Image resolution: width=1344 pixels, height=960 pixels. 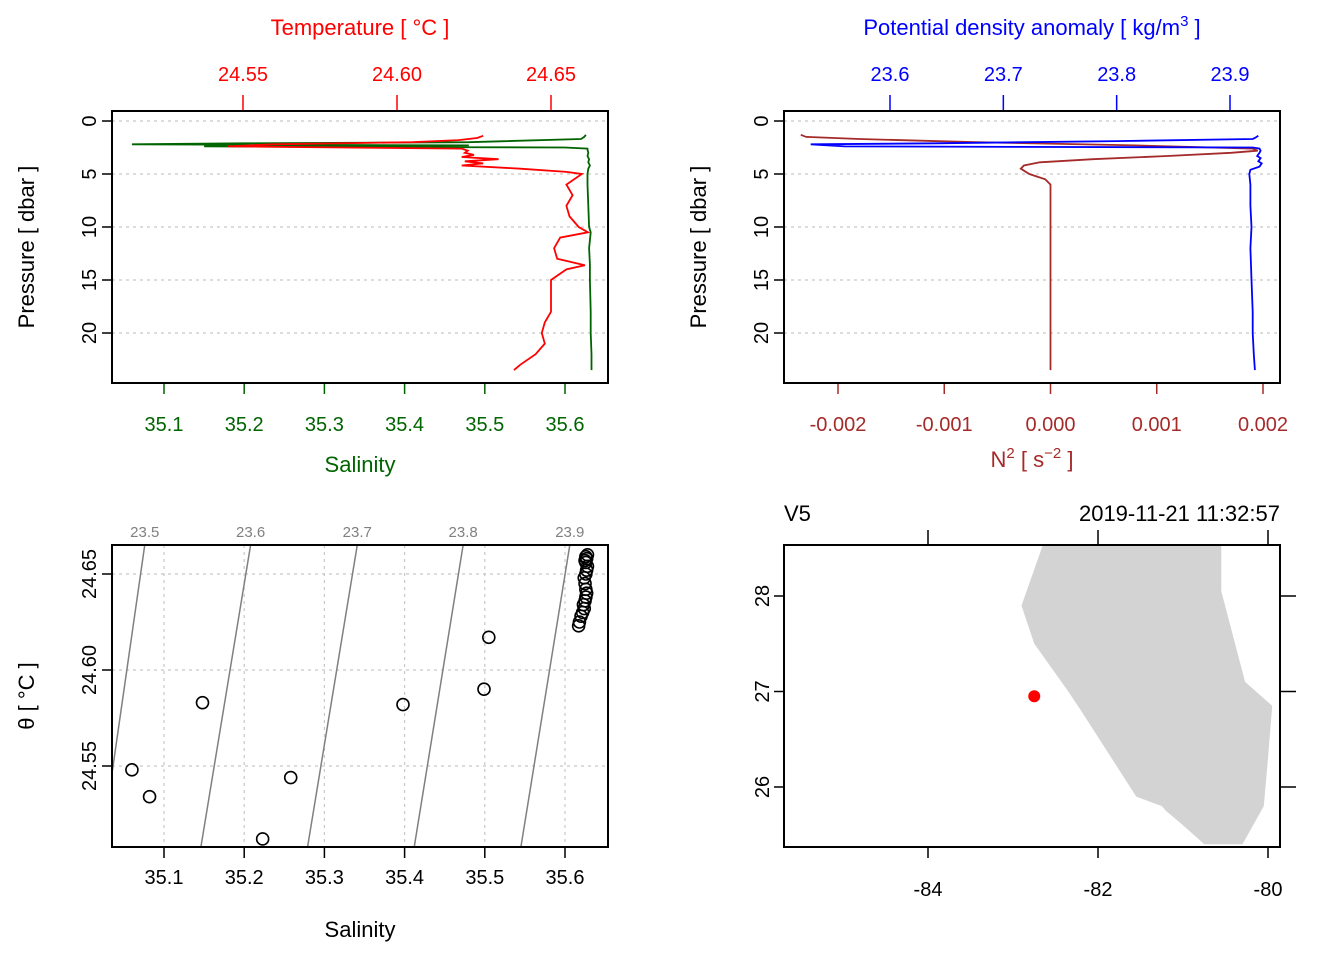 What do you see at coordinates (763, 787) in the screenshot?
I see `y-tick-label: 26` at bounding box center [763, 787].